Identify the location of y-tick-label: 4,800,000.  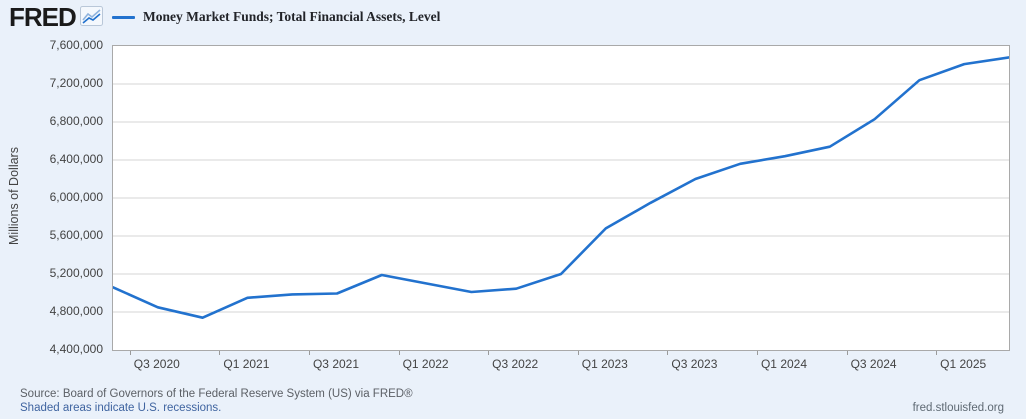
(76, 311).